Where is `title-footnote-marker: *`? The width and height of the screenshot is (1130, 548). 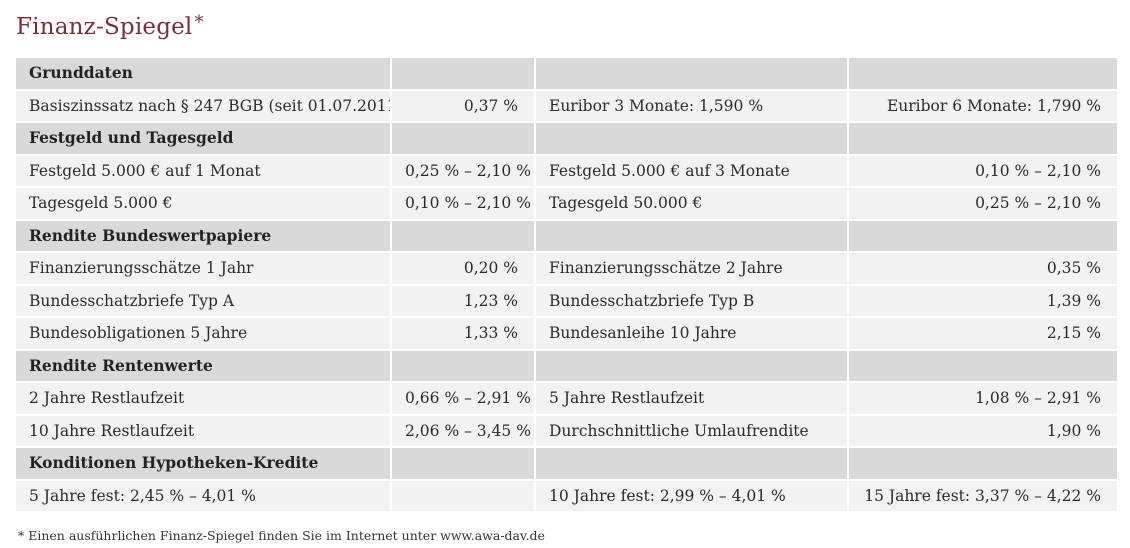 title-footnote-marker: * is located at coordinates (199, 22).